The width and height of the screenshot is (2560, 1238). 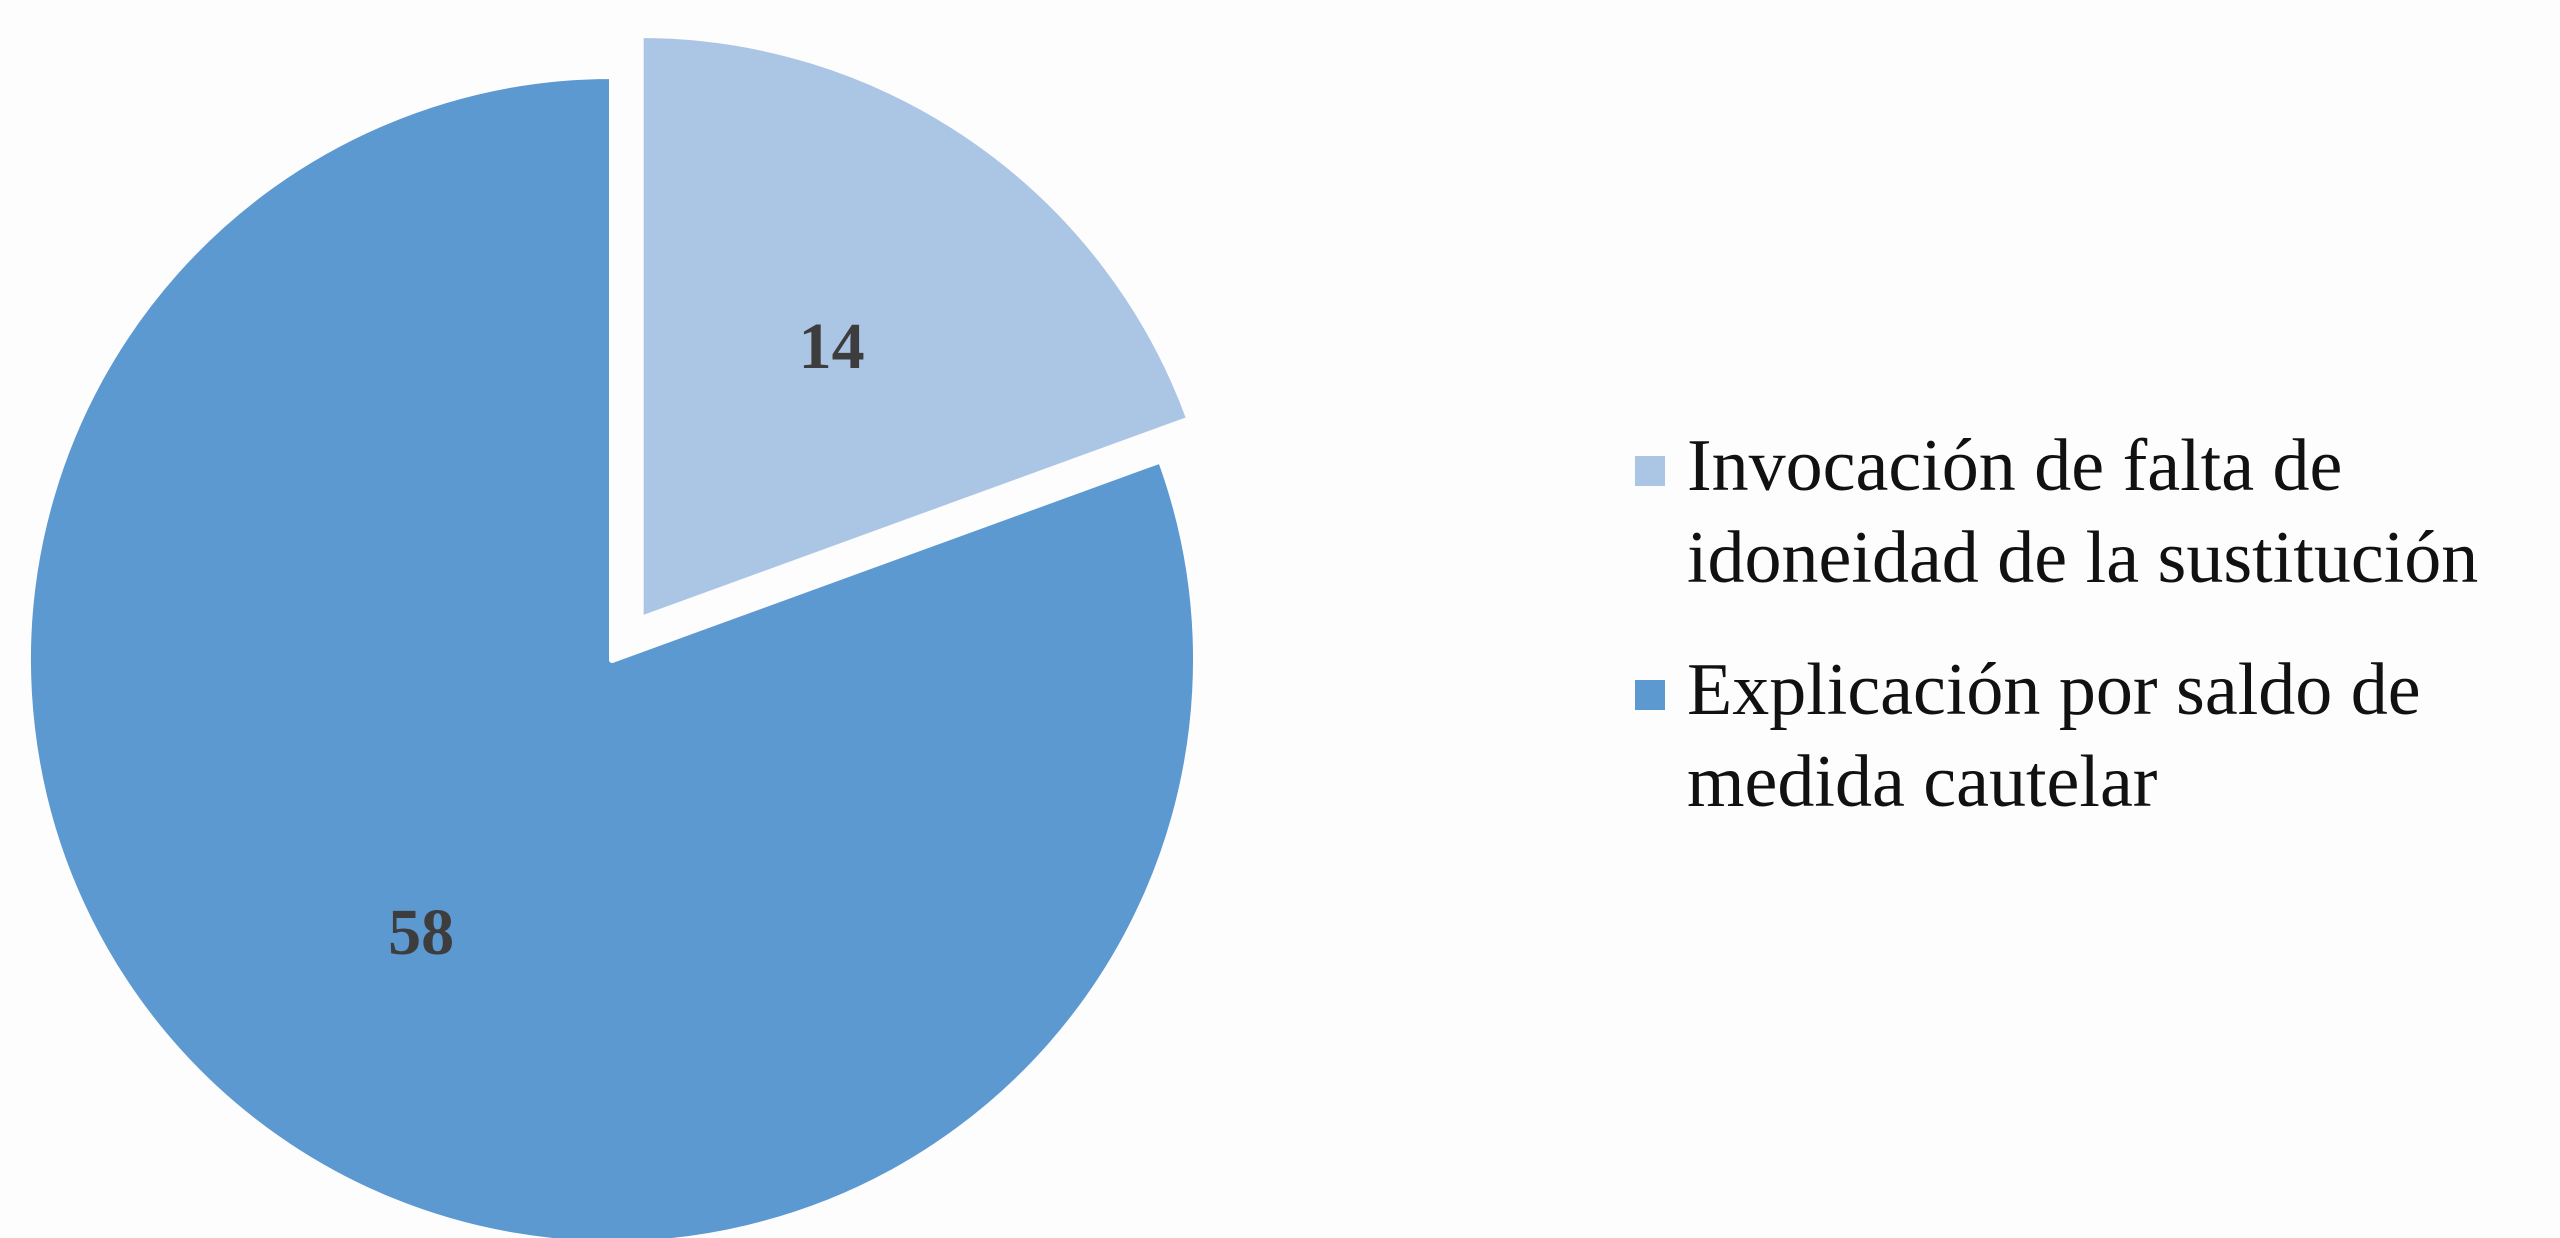 I want to click on legend-swatch-invocacion, so click(x=1650, y=471).